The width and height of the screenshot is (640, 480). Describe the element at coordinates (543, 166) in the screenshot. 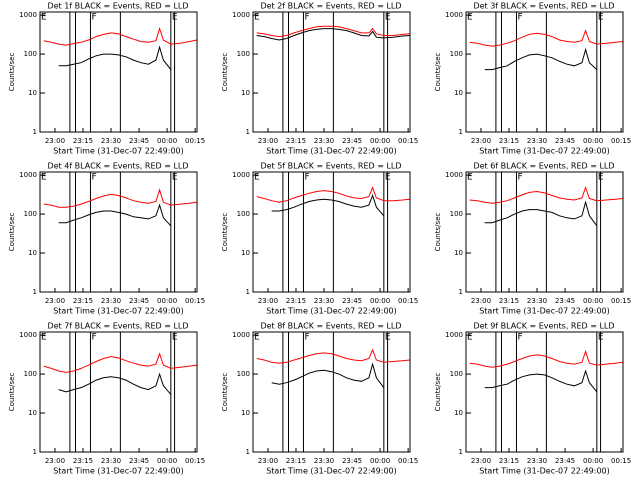

I see `chart-title: Det 6f BLACK = Events, RED = LLD` at that location.